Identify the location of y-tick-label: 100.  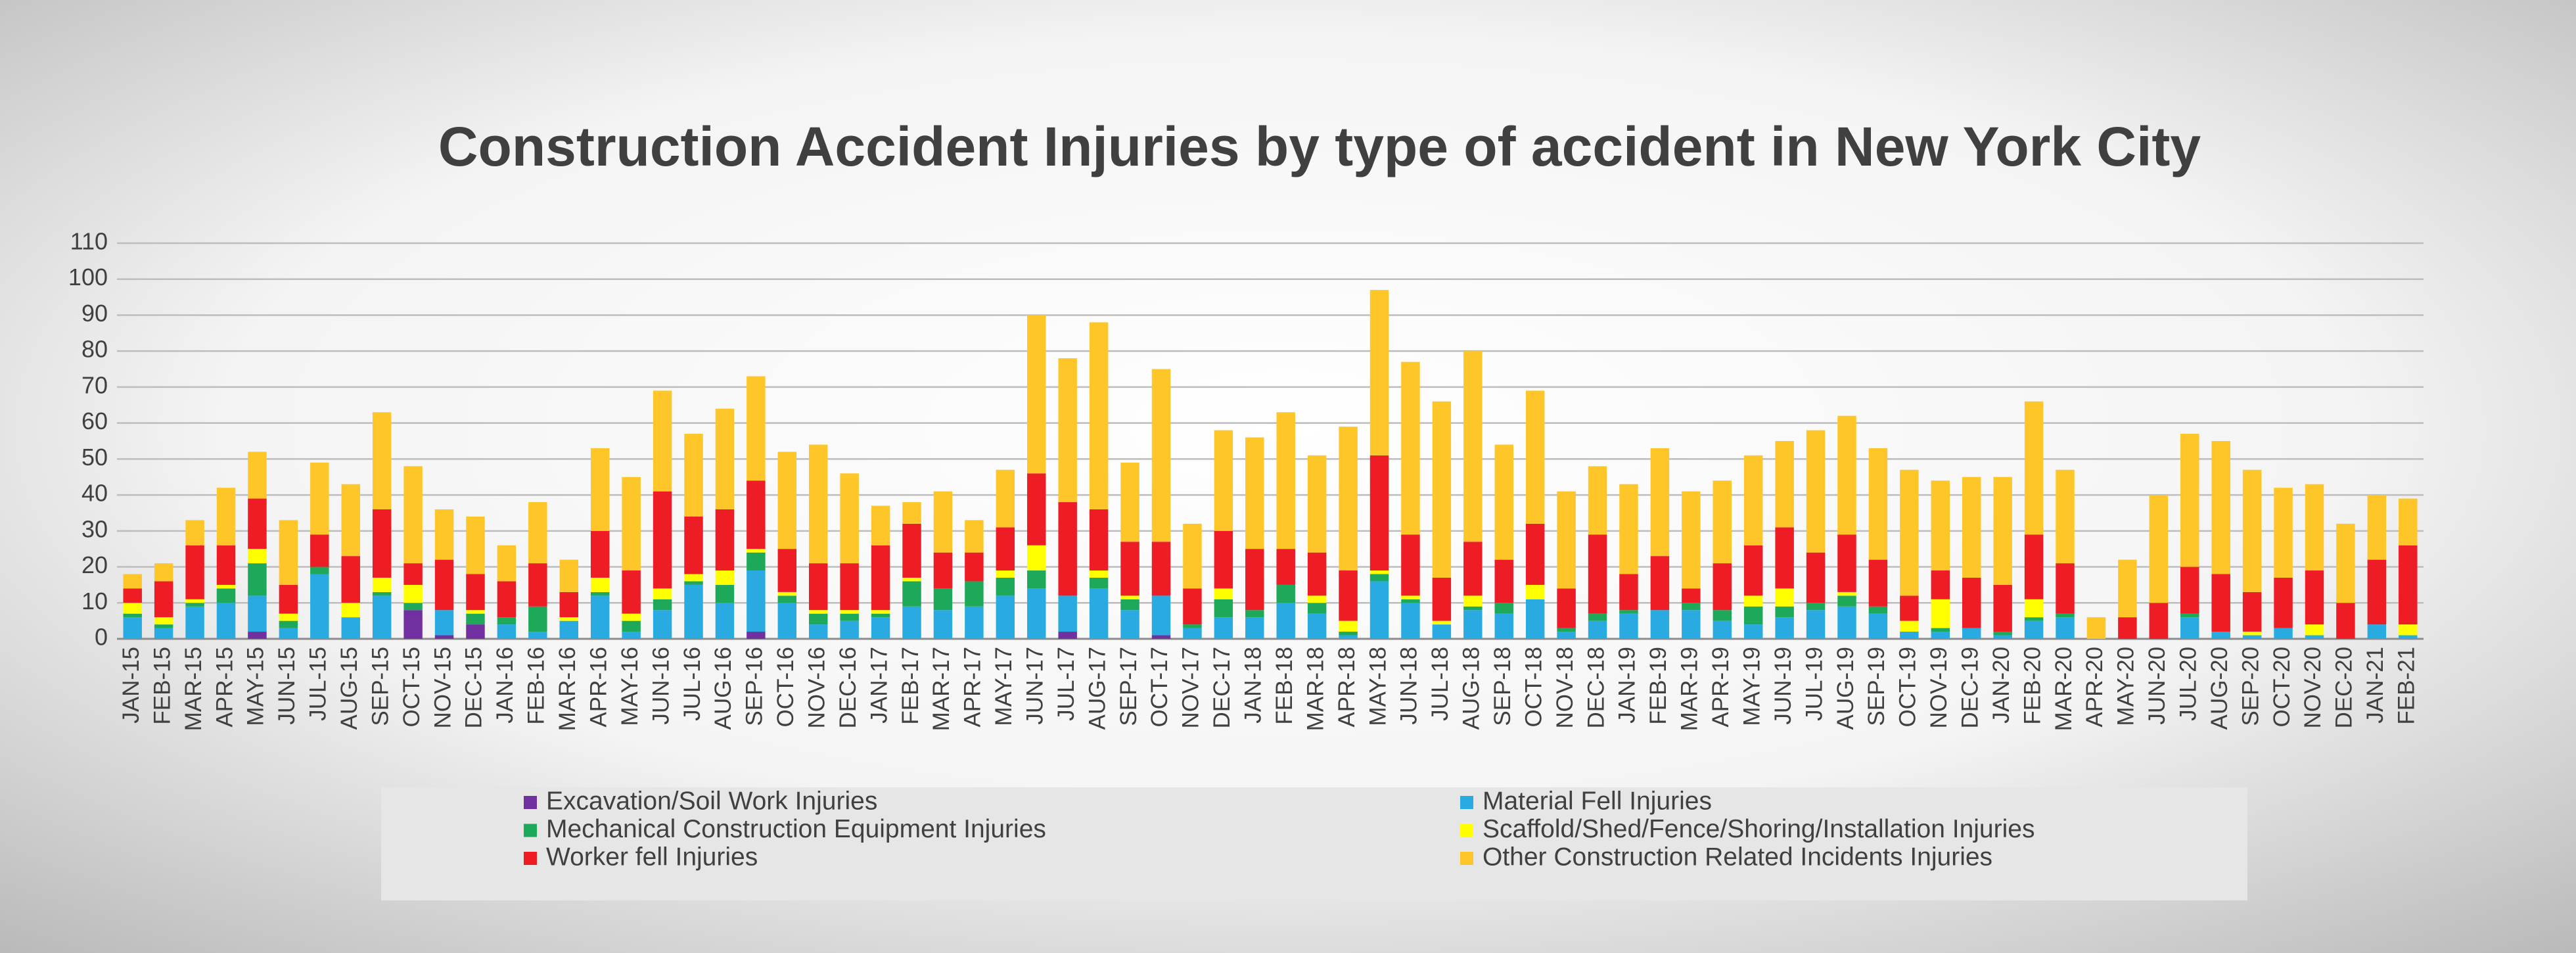
(88, 277).